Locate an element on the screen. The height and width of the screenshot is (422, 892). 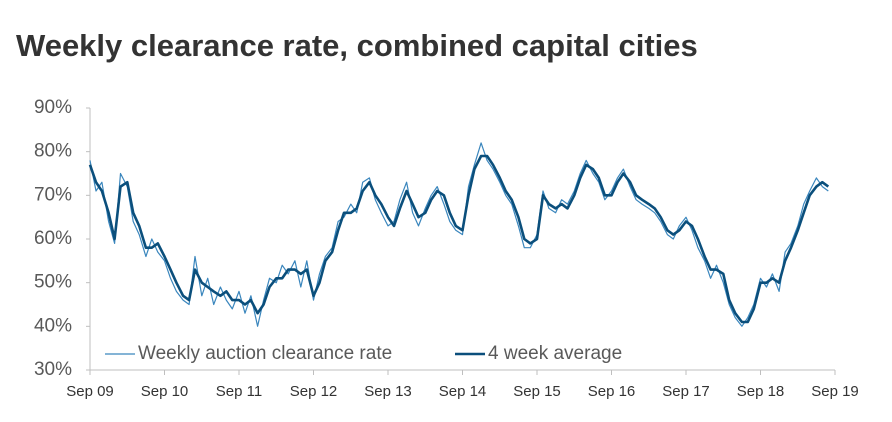
x-tick-label: Sep 13 is located at coordinates (388, 391).